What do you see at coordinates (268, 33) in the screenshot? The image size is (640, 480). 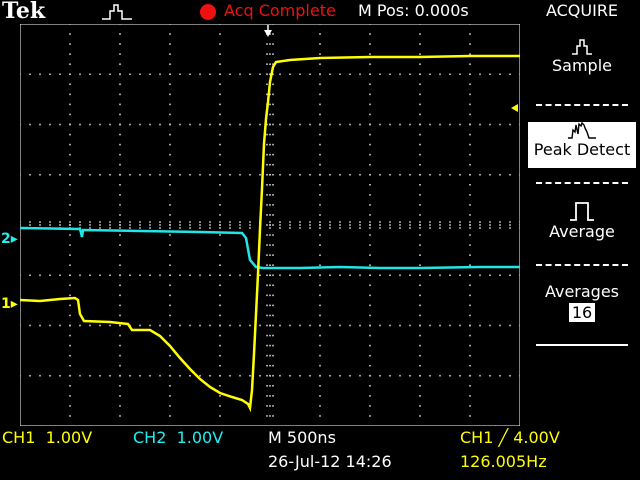 I see `trigger-position-marker` at bounding box center [268, 33].